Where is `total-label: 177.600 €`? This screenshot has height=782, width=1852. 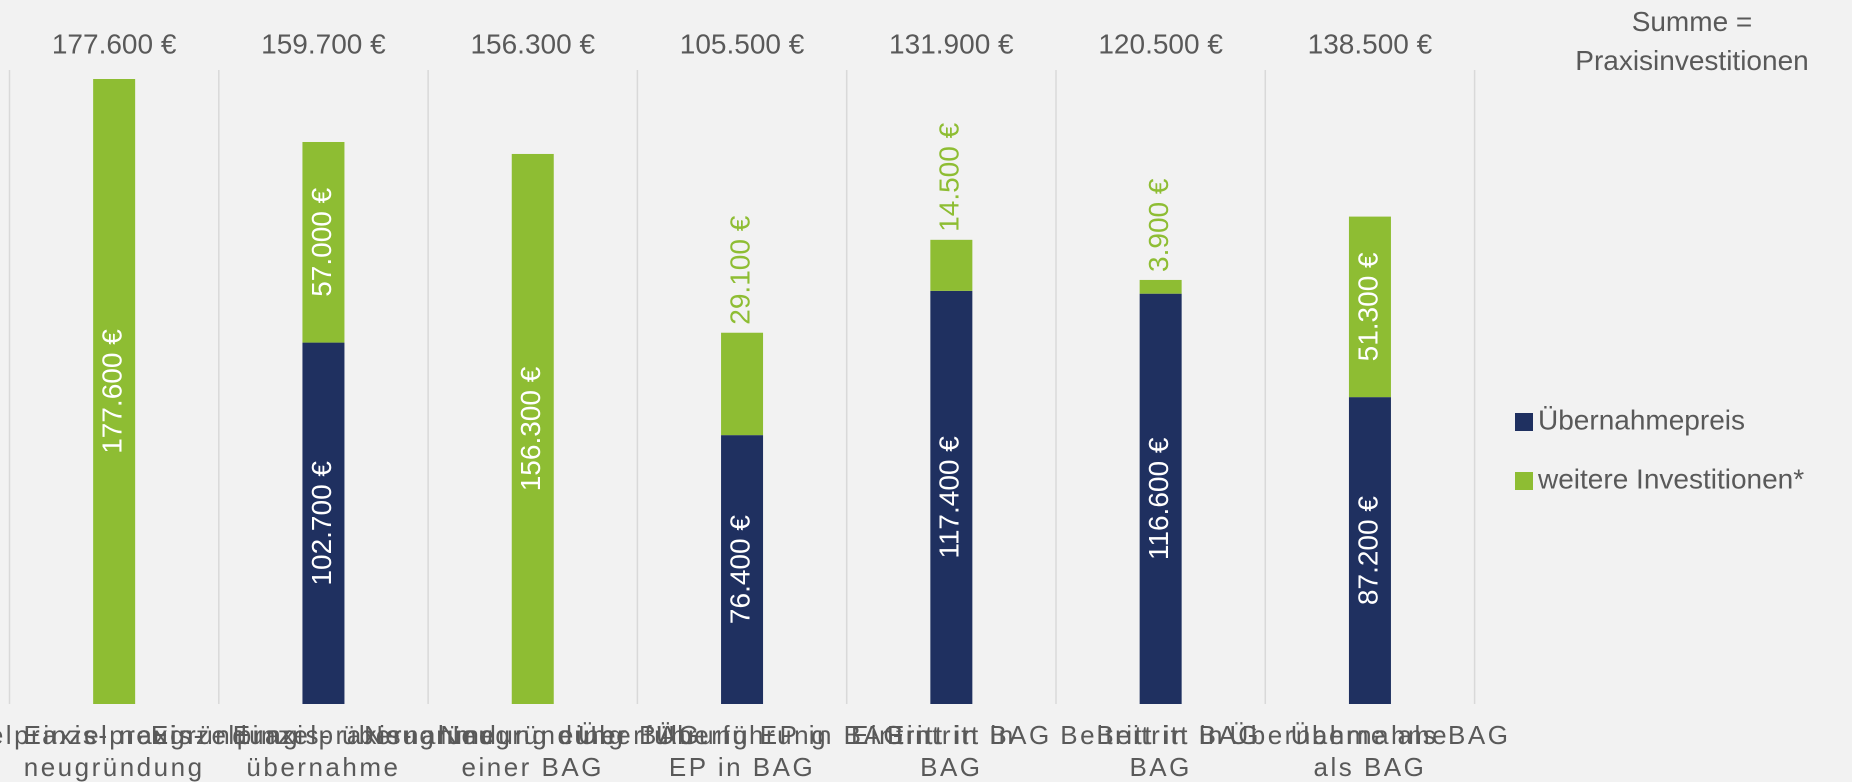 total-label: 177.600 € is located at coordinates (114, 43).